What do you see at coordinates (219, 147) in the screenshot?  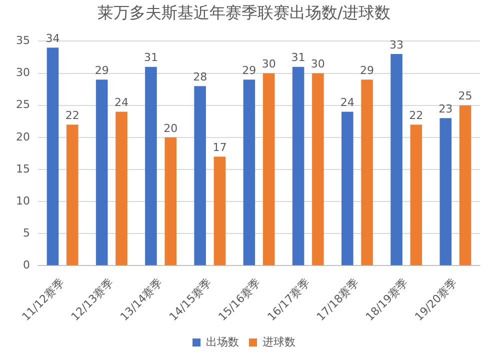 I see `data-label: 17` at bounding box center [219, 147].